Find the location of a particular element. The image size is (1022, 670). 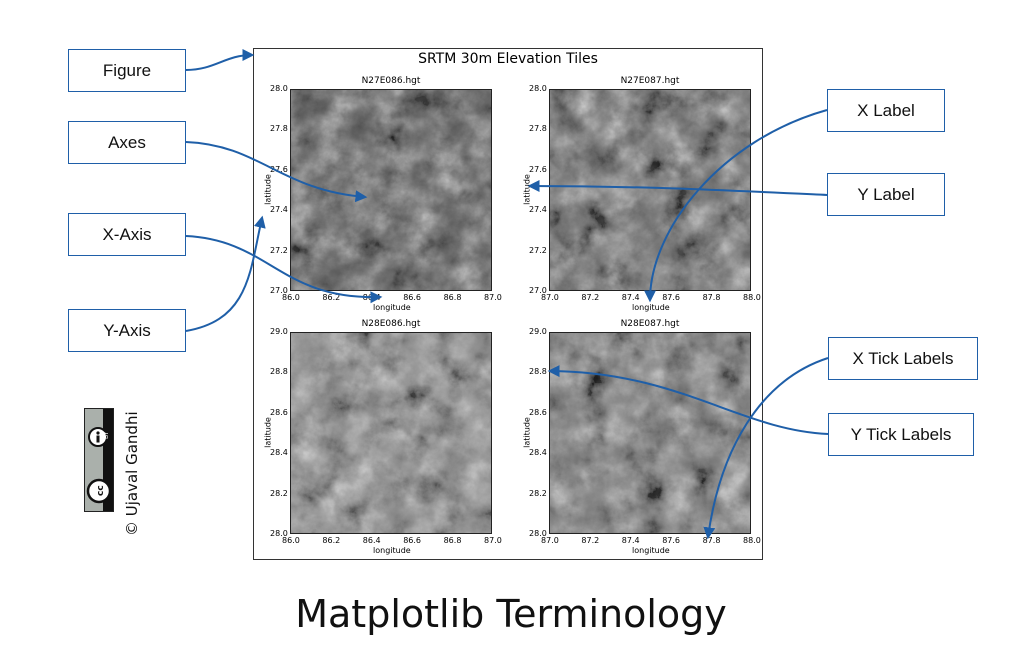

cc-by-icon: BY cc is located at coordinates (99, 460).